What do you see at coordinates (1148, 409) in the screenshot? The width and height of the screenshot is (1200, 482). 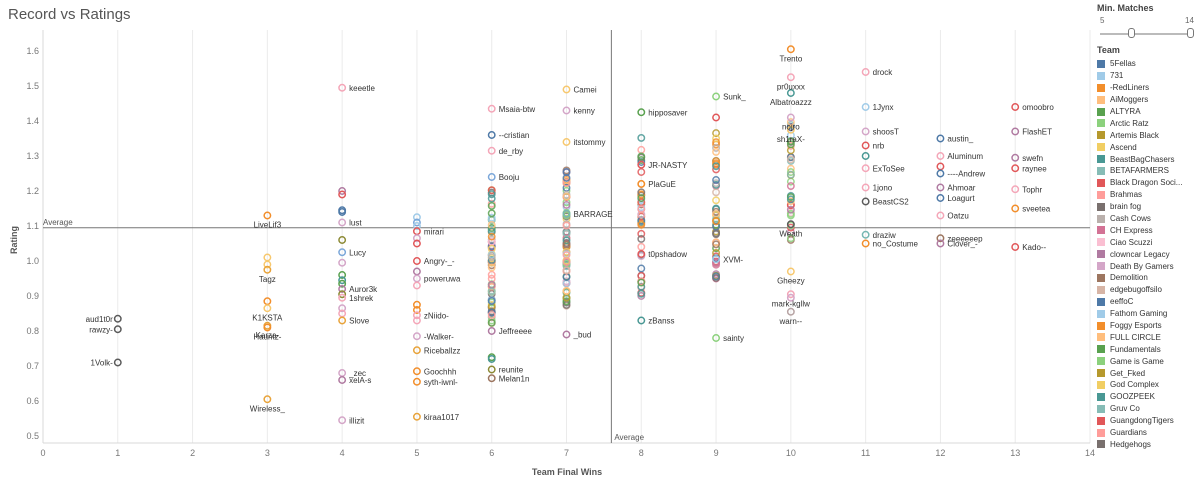 I see `legend-item: Gruv Co` at bounding box center [1148, 409].